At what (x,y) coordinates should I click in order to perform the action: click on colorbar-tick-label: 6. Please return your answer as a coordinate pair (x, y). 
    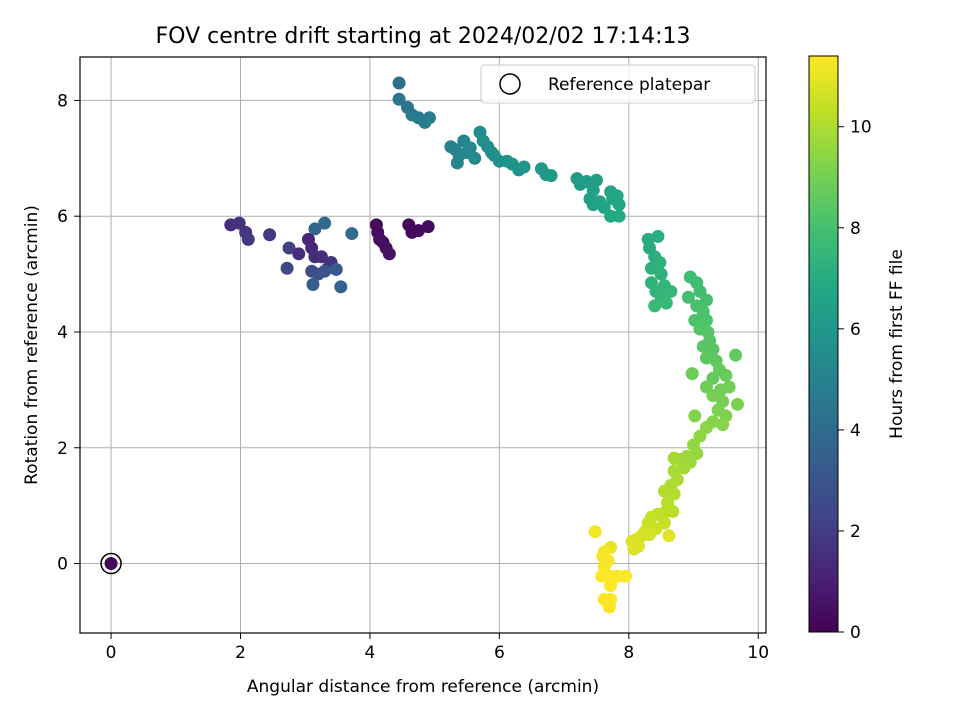
    Looking at the image, I should click on (855, 330).